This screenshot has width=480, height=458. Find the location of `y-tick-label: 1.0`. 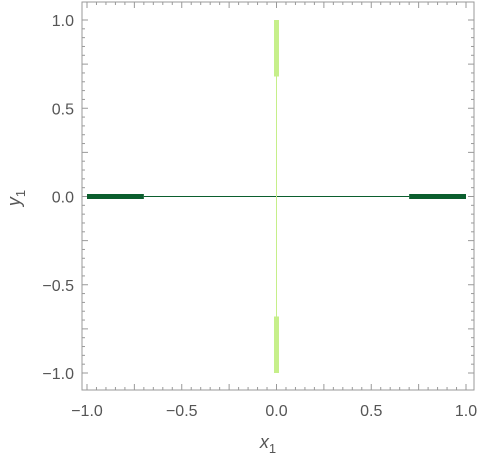

y-tick-label: 1.0 is located at coordinates (63, 21).